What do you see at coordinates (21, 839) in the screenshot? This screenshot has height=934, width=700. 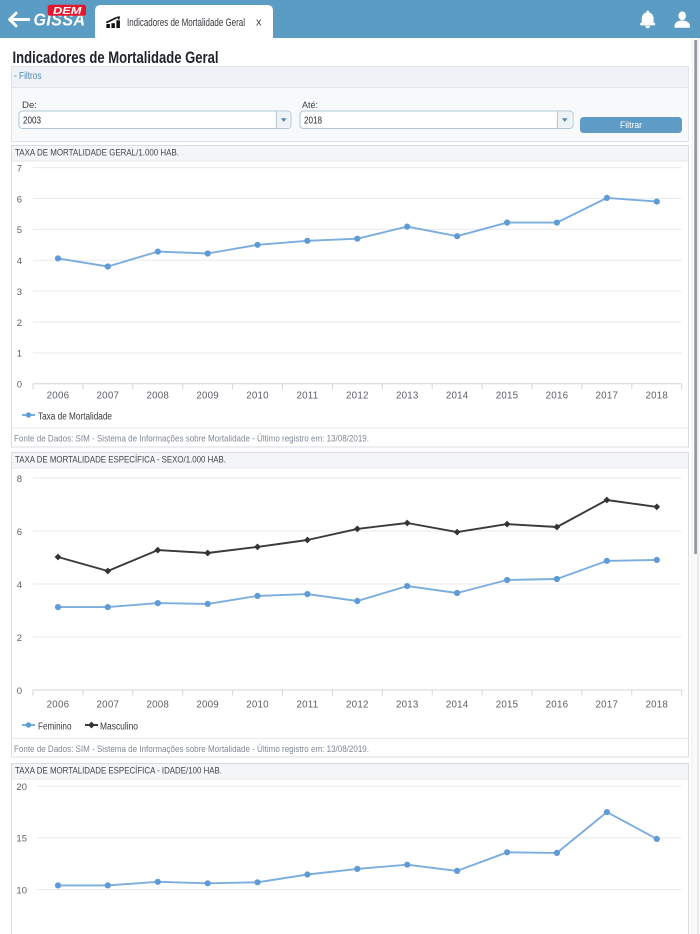 I see `svg-text: 15` at bounding box center [21, 839].